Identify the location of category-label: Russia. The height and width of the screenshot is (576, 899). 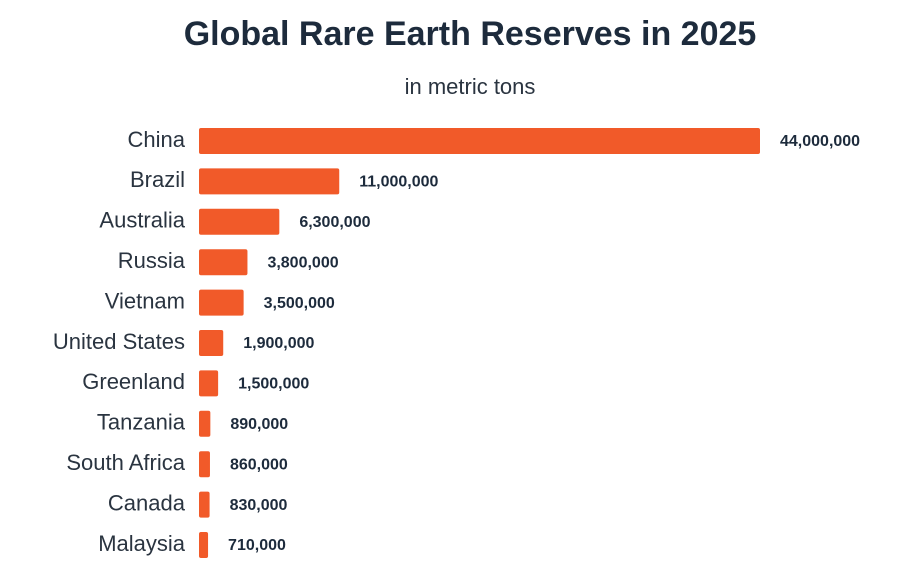
(152, 260).